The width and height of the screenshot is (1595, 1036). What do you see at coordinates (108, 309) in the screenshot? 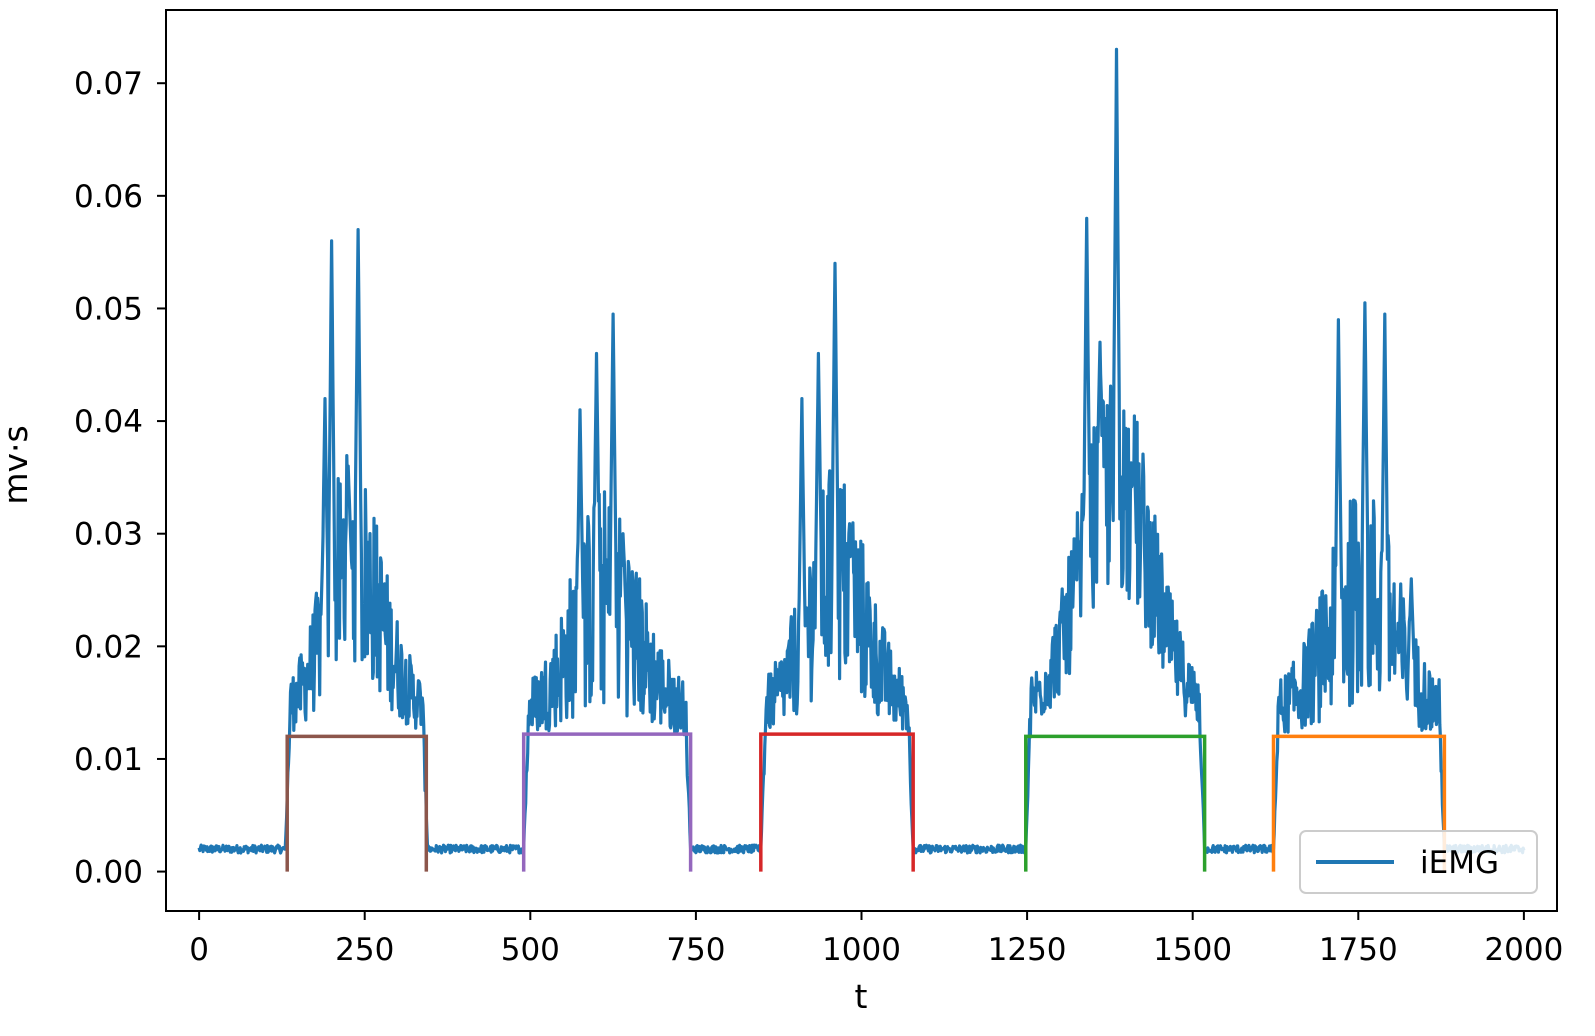
I see `y-tick-label: 0.05` at bounding box center [108, 309].